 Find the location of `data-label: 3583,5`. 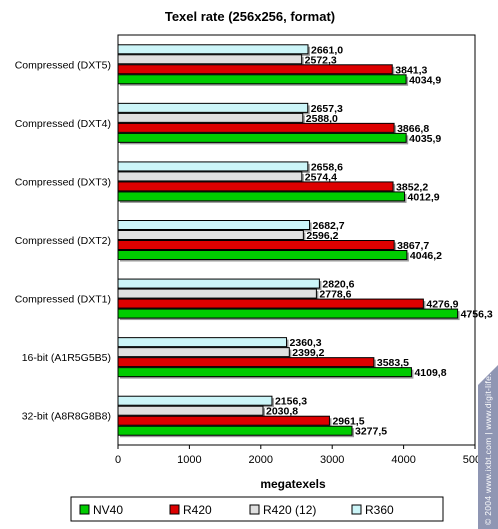

data-label: 3583,5 is located at coordinates (393, 363).